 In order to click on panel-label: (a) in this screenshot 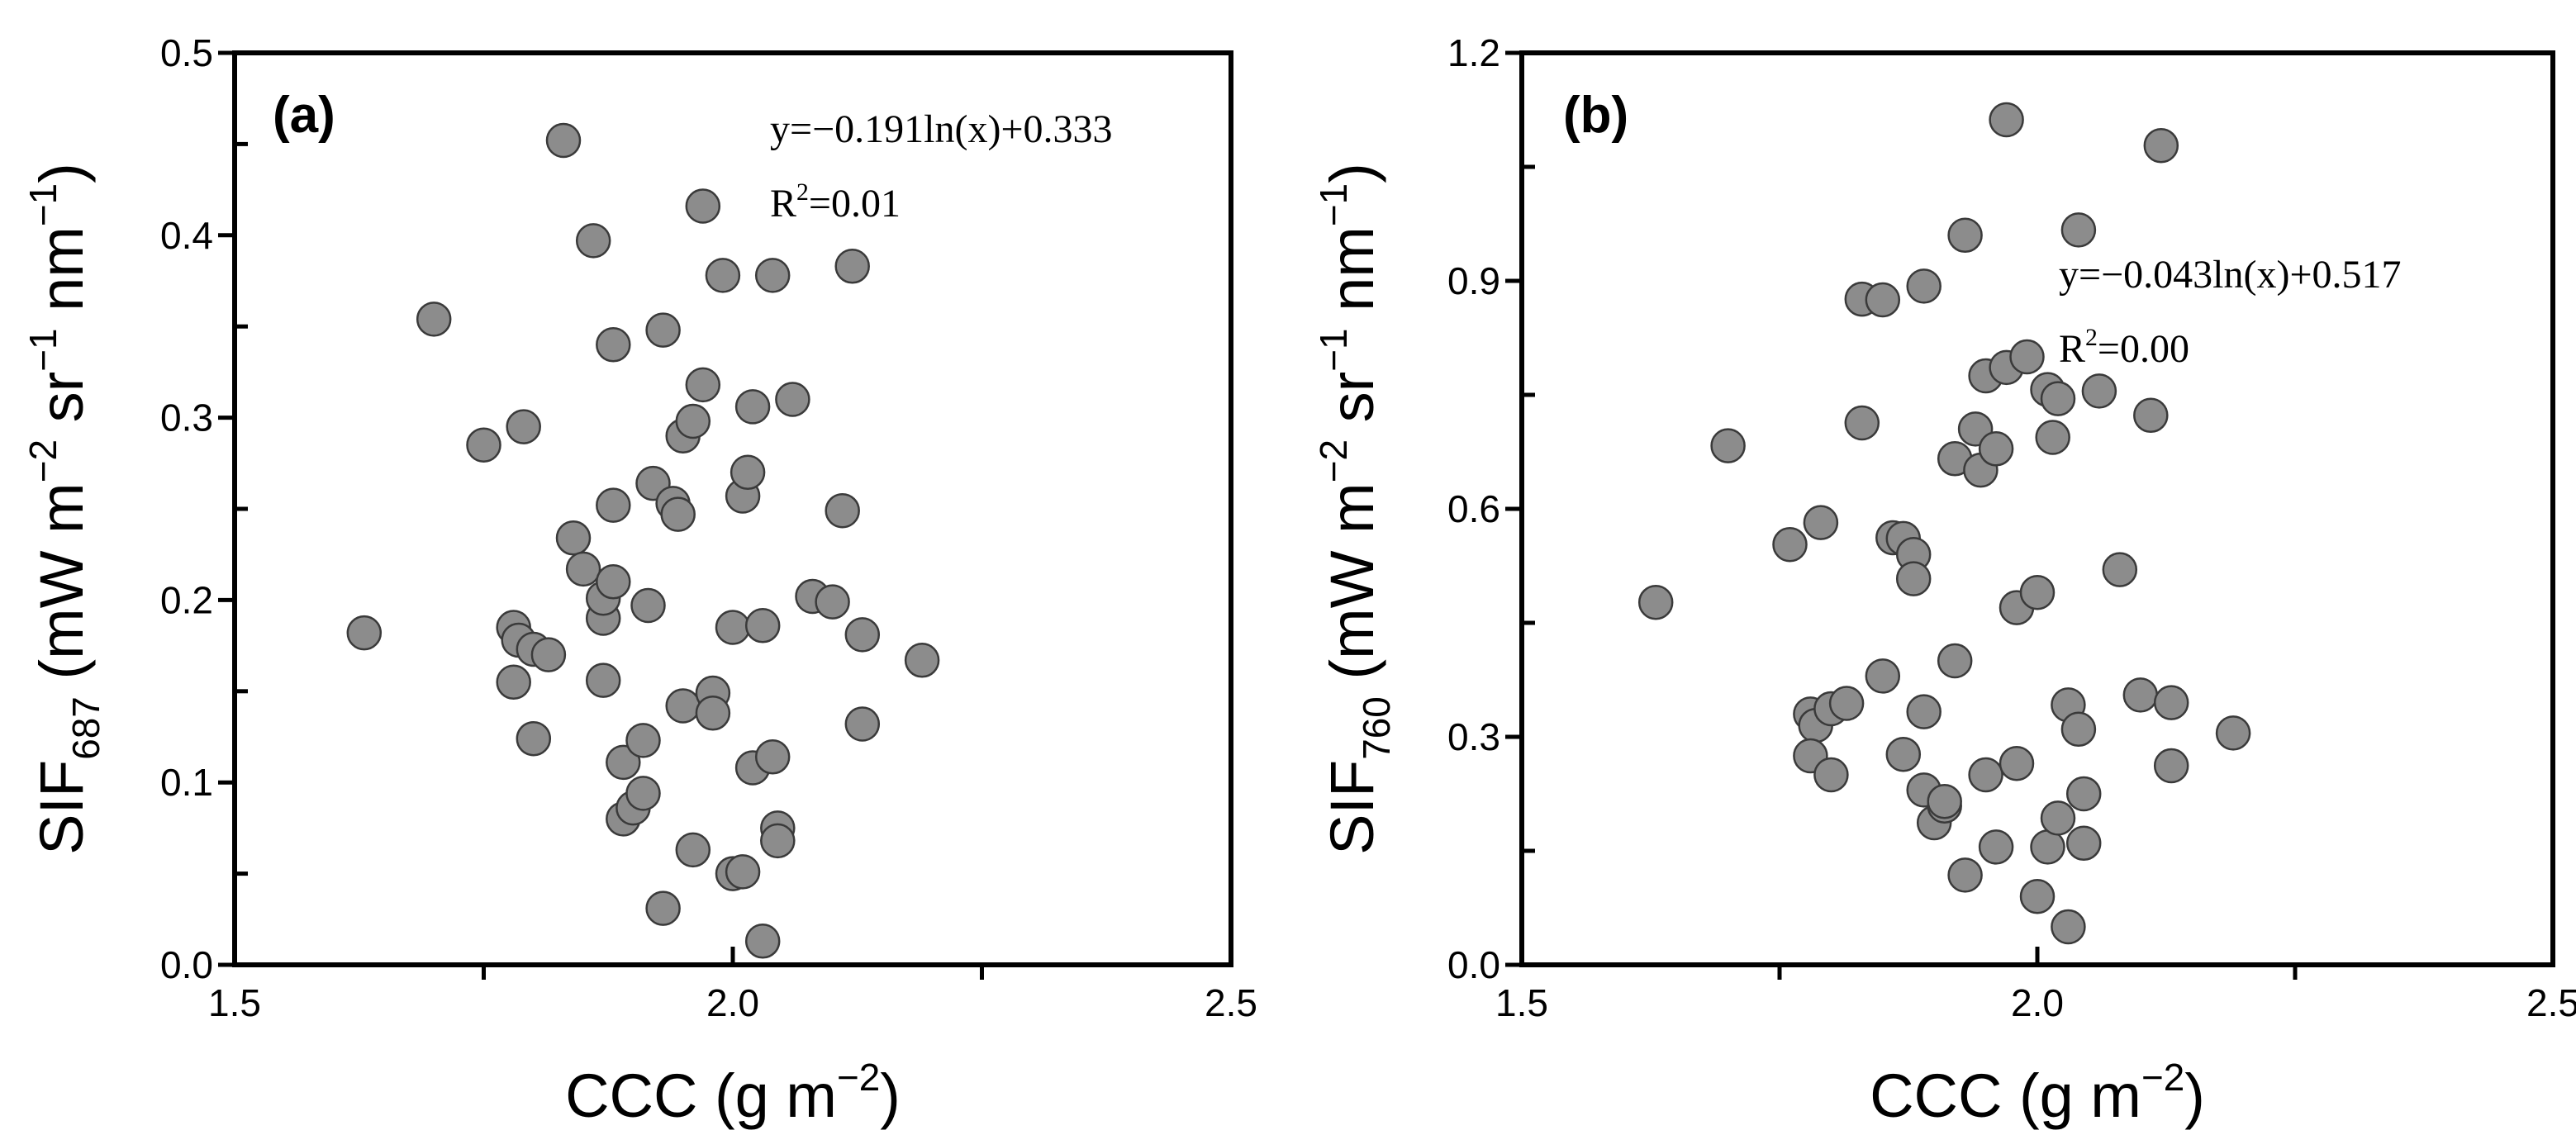, I will do `click(304, 115)`.